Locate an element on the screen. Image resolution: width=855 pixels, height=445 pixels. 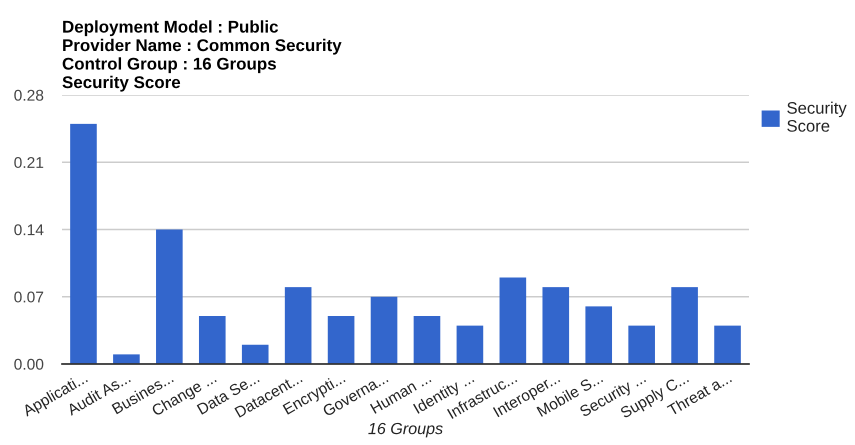
y-tick-label: 0.14 is located at coordinates (29, 230).